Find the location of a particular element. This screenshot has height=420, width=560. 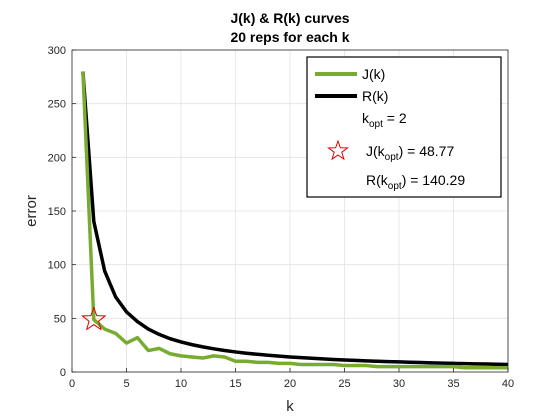

x-axis-label: k is located at coordinates (290, 406).